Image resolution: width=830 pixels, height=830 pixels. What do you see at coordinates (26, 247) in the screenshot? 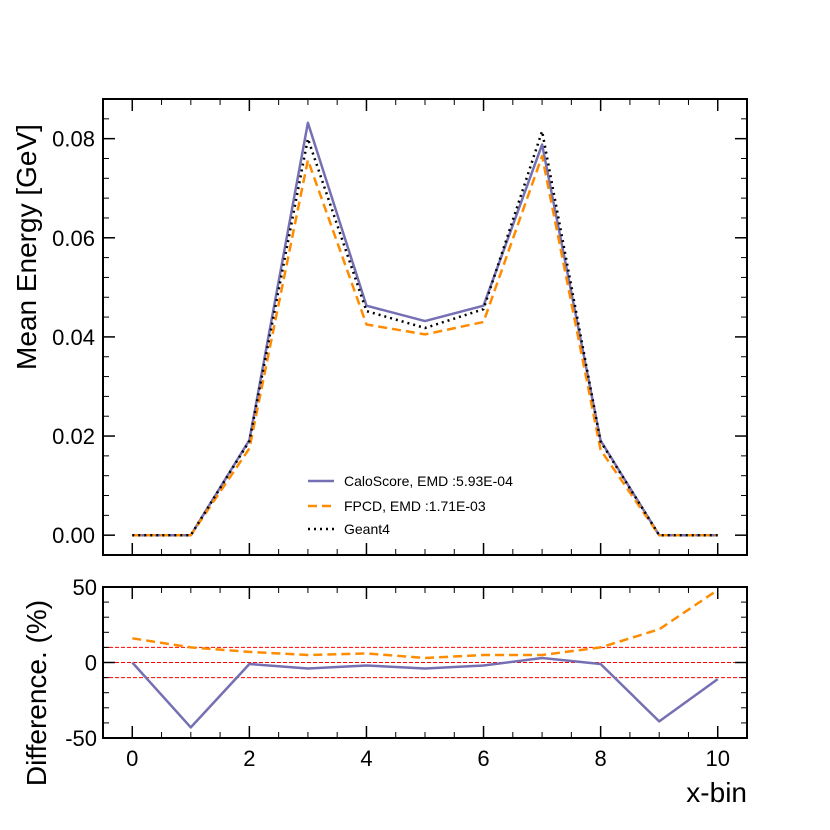
I see `main-y-axis-title: Mean Energy [GeV]` at bounding box center [26, 247].